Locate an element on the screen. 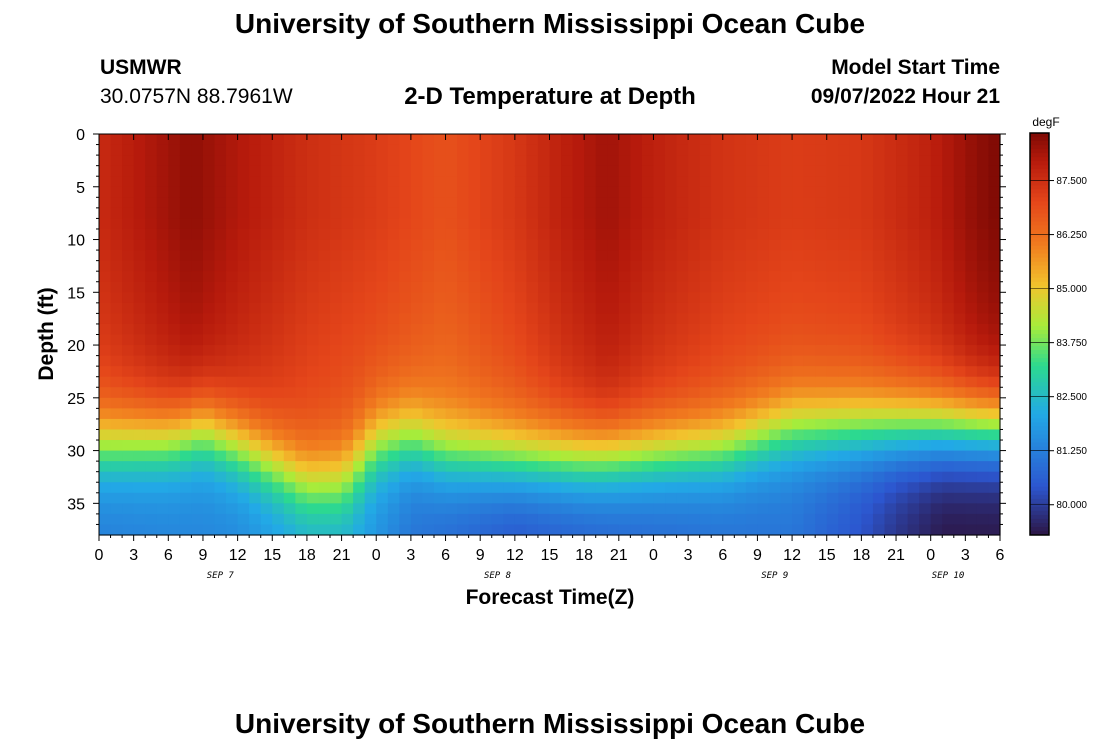  colorbar-segment is located at coordinates (1039, 513).